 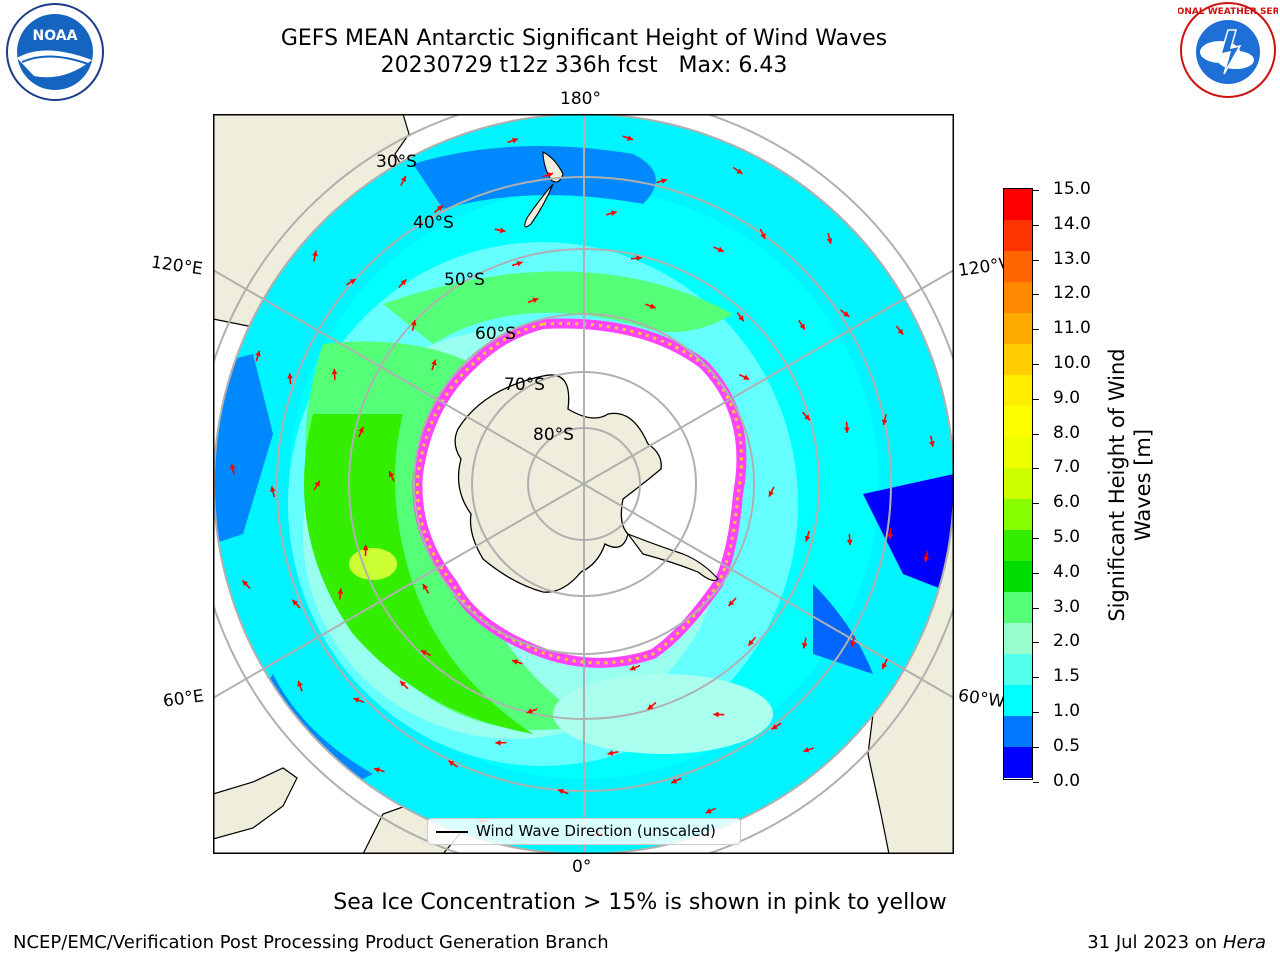 What do you see at coordinates (1072, 363) in the screenshot?
I see `colorbar-tick-label: 10.0` at bounding box center [1072, 363].